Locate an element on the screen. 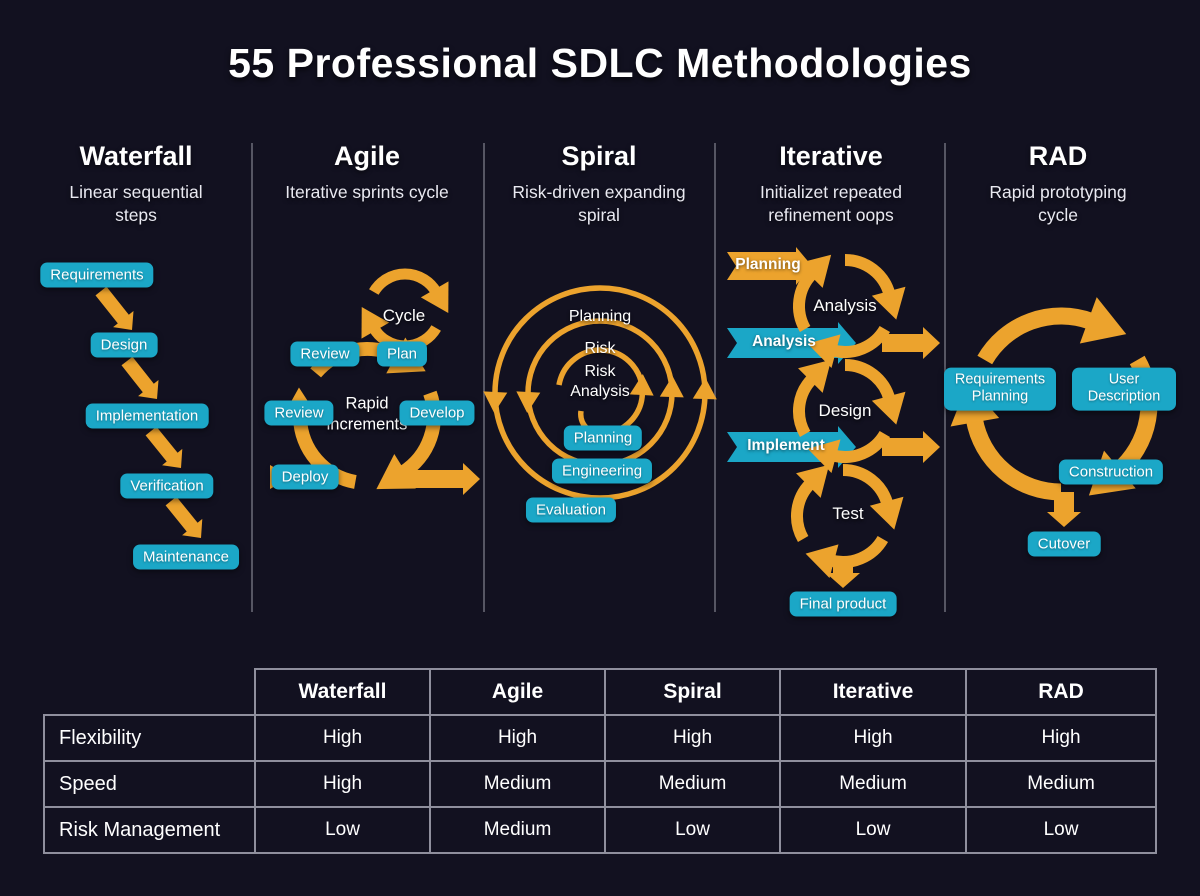  column-subtitle: Risk-driven expanding spiral is located at coordinates (599, 204).